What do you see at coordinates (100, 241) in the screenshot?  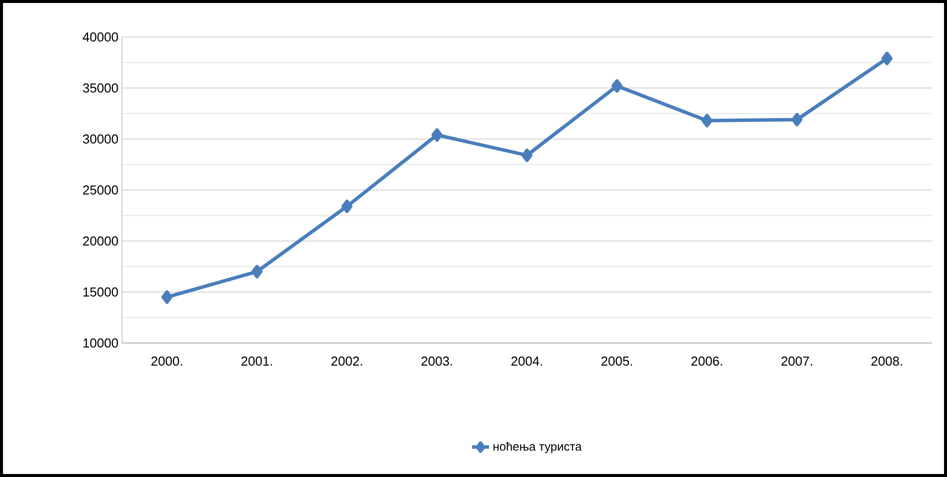 I see `y-tick-label: 20000` at bounding box center [100, 241].